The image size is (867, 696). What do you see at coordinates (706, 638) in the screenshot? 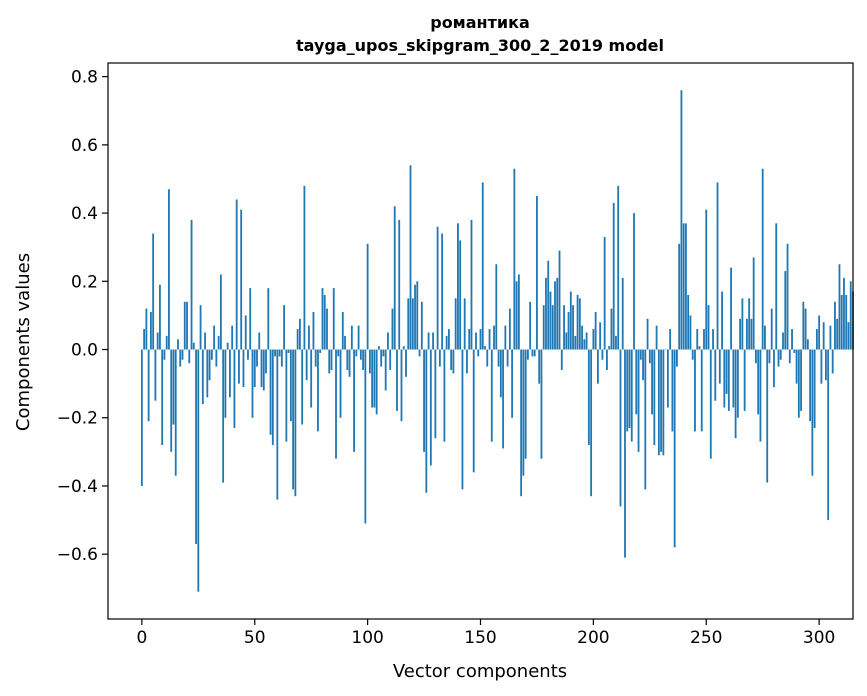
I see `x-tick-label: 250` at bounding box center [706, 638].